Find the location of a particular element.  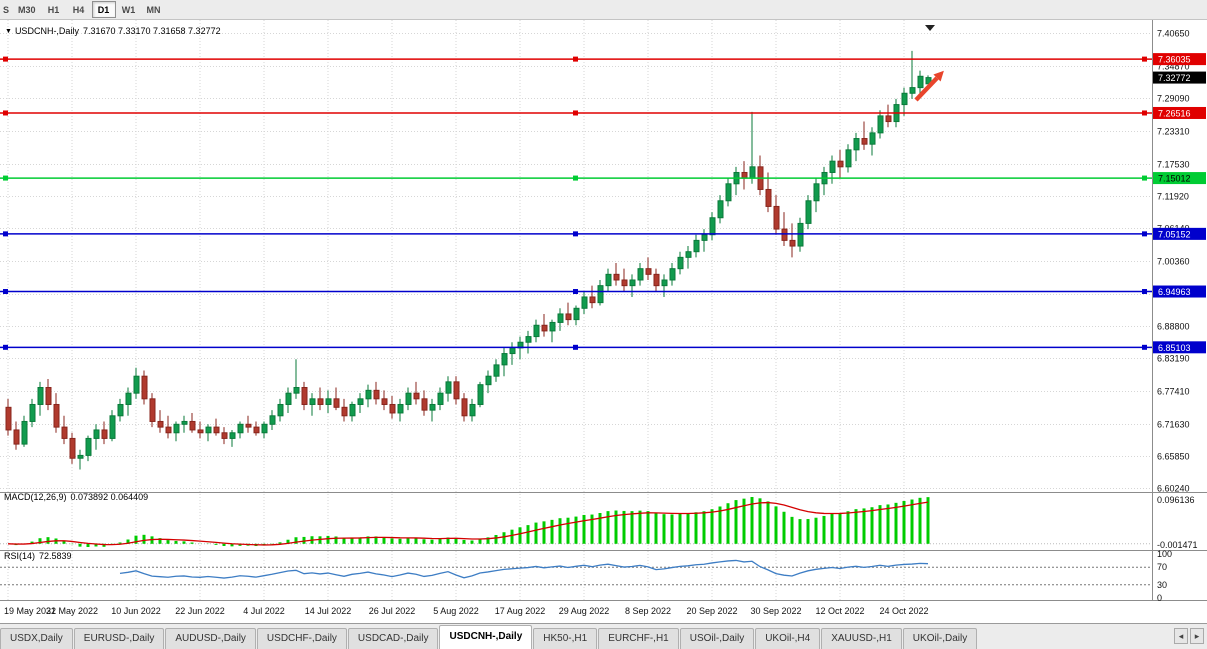

timeframe-button-h4: H4 is located at coordinates (78, 10).